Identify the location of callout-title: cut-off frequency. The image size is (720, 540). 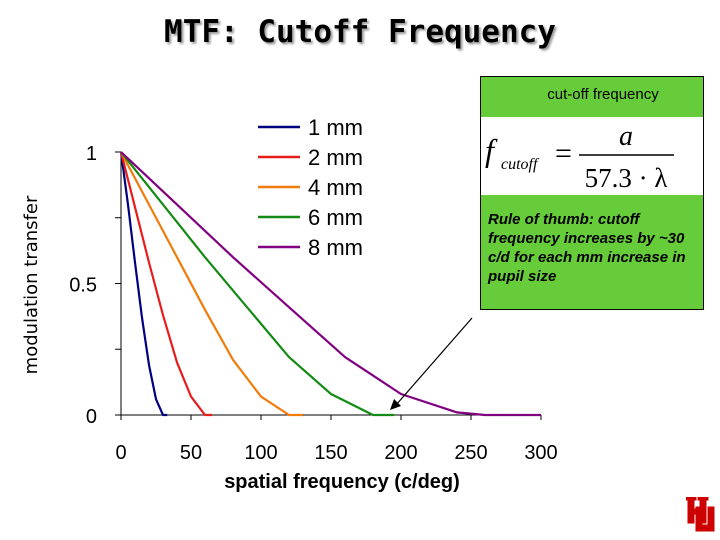
(603, 94).